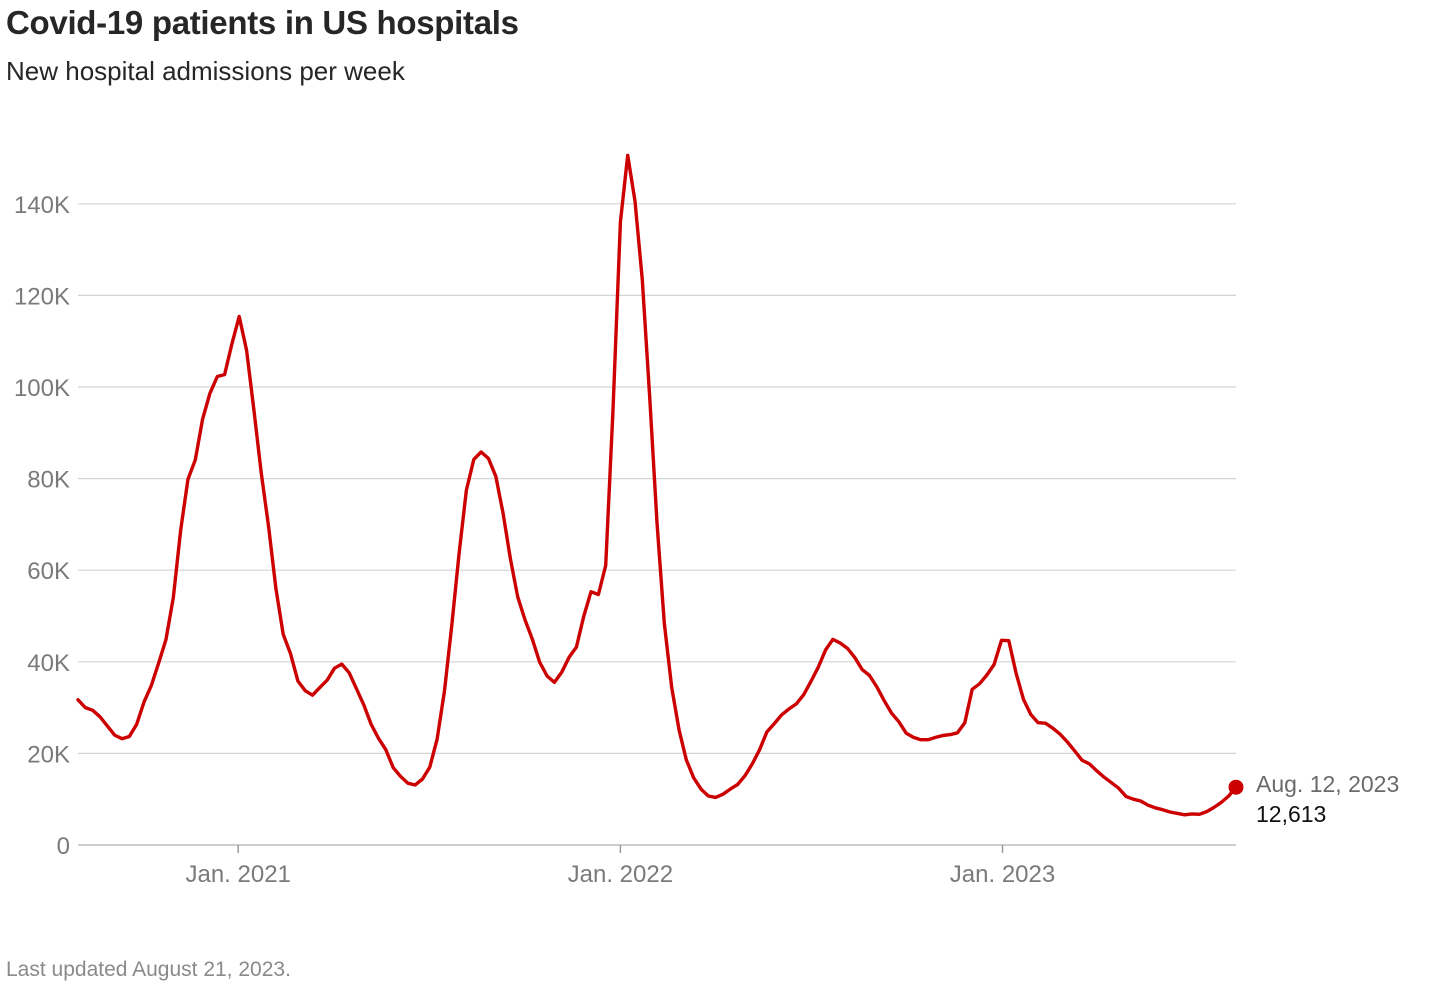 The width and height of the screenshot is (1438, 1006). I want to click on last-updated-note: Last updated August 21, 2023., so click(148, 969).